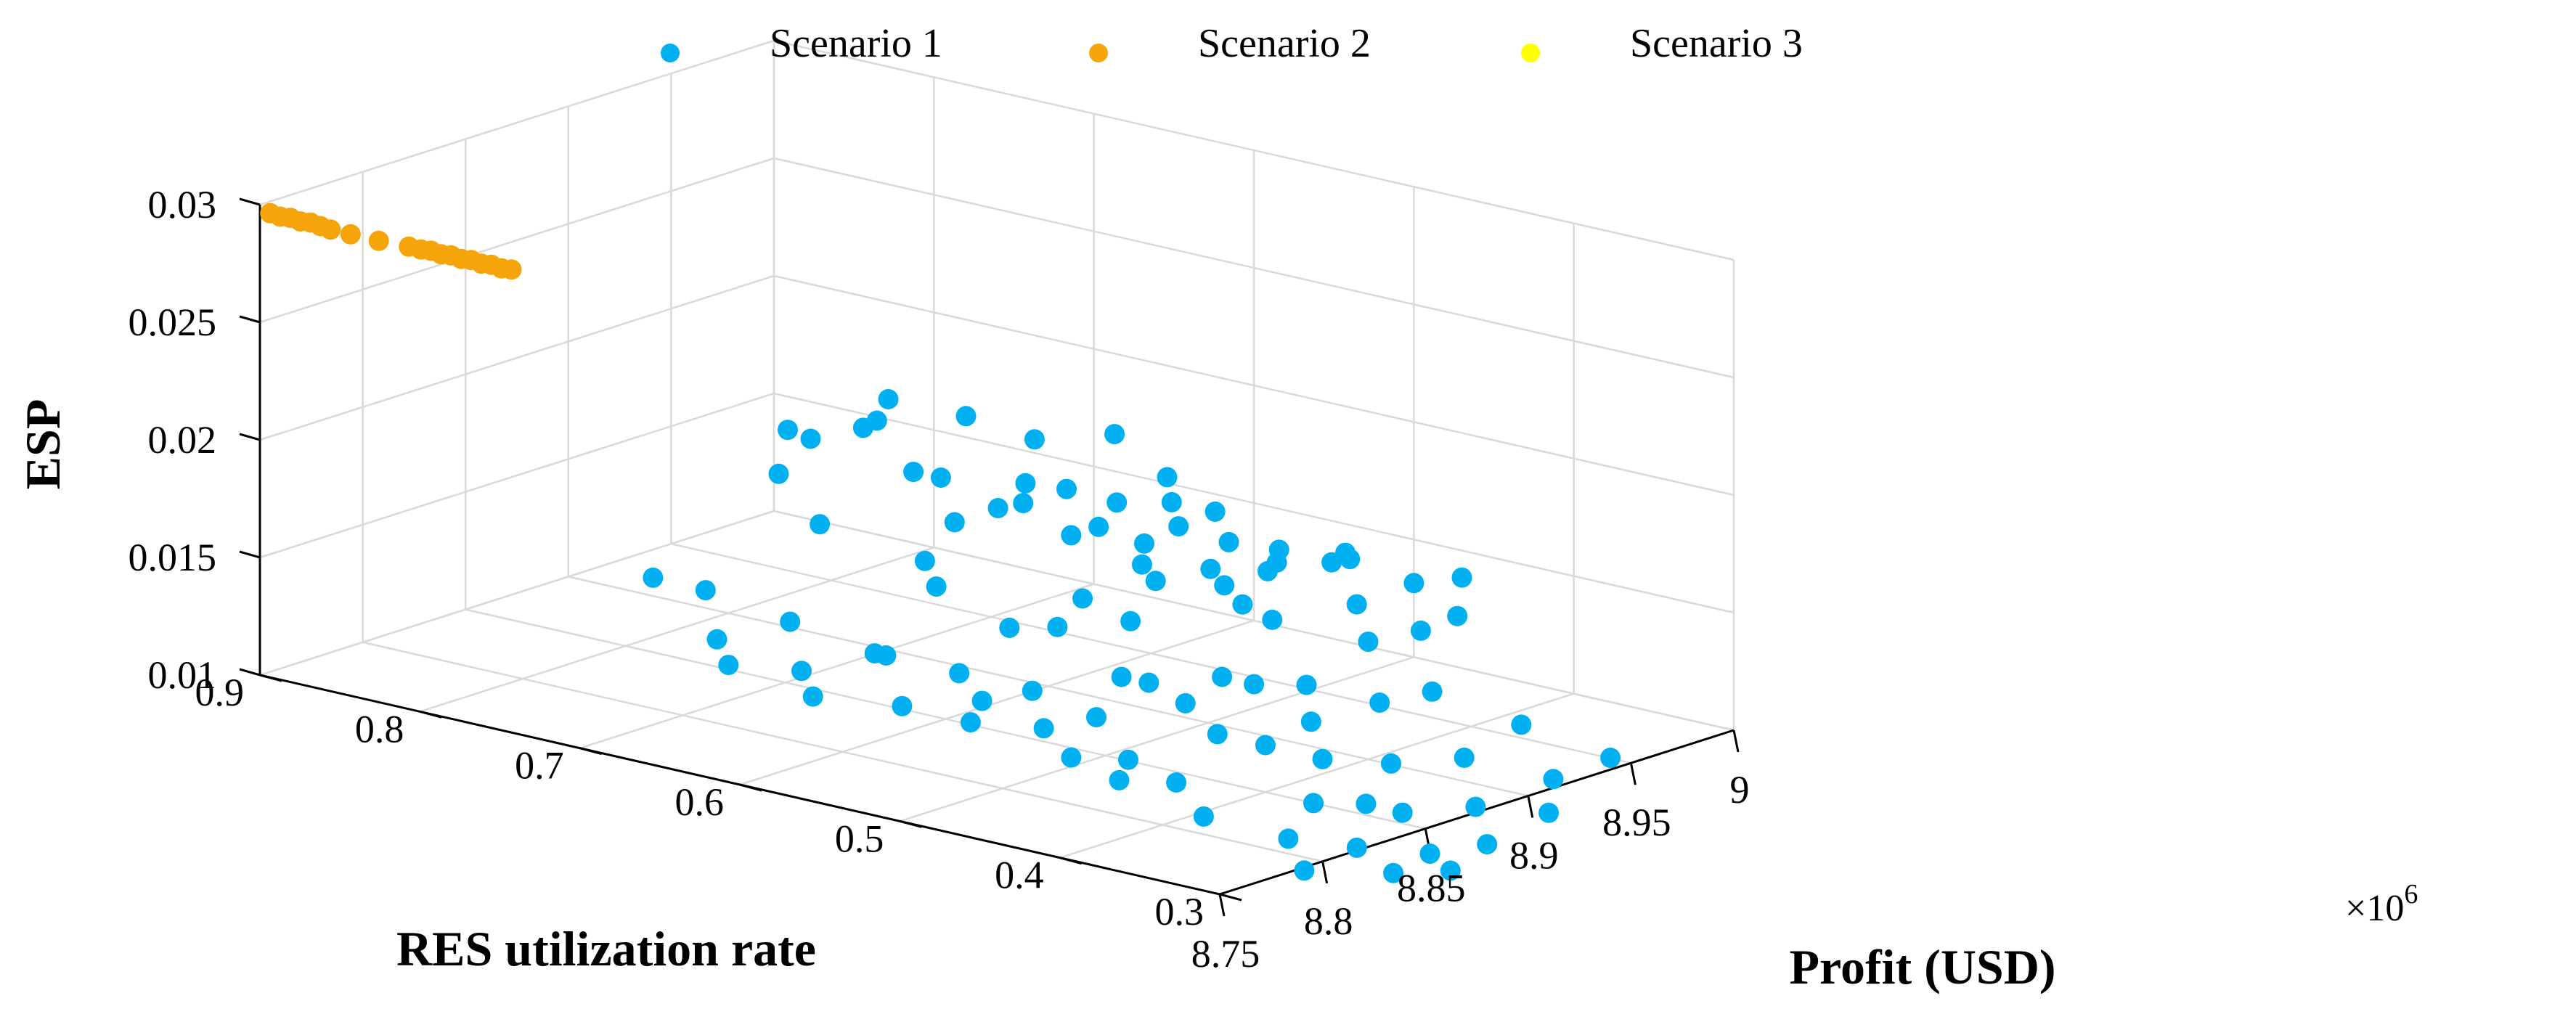  I want to click on grid-line-floor-x, so click(997, 702).